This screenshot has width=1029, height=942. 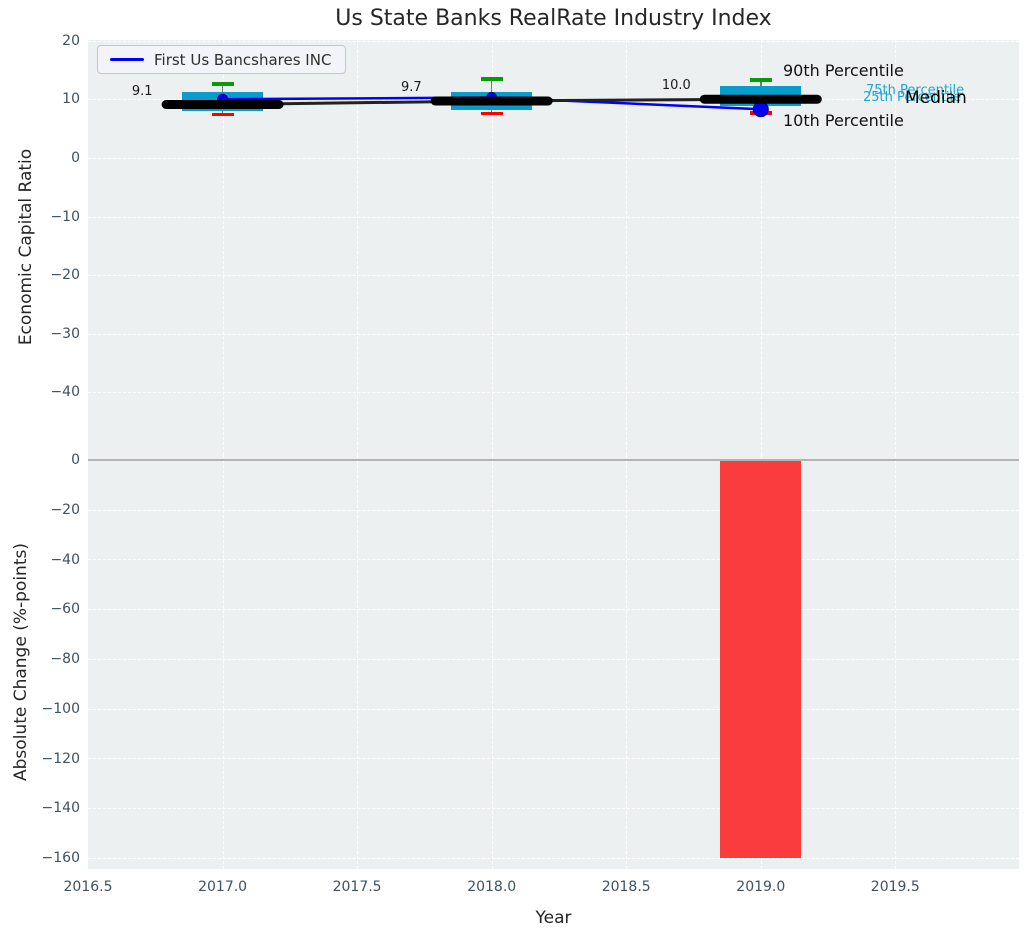 I want to click on chart-title: Us State Banks RealRate Industry Index, so click(x=553, y=18).